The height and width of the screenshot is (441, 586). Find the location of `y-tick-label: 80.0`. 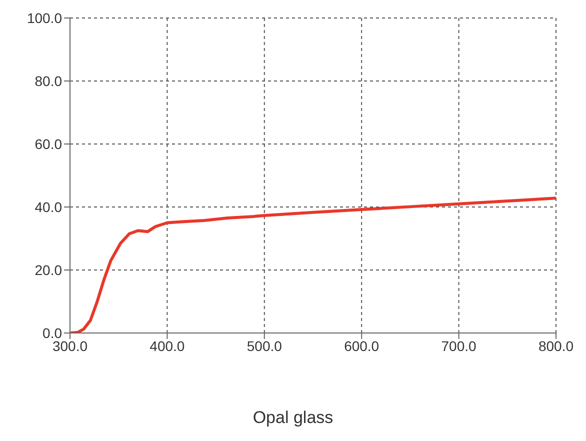

y-tick-label: 80.0 is located at coordinates (48, 80).